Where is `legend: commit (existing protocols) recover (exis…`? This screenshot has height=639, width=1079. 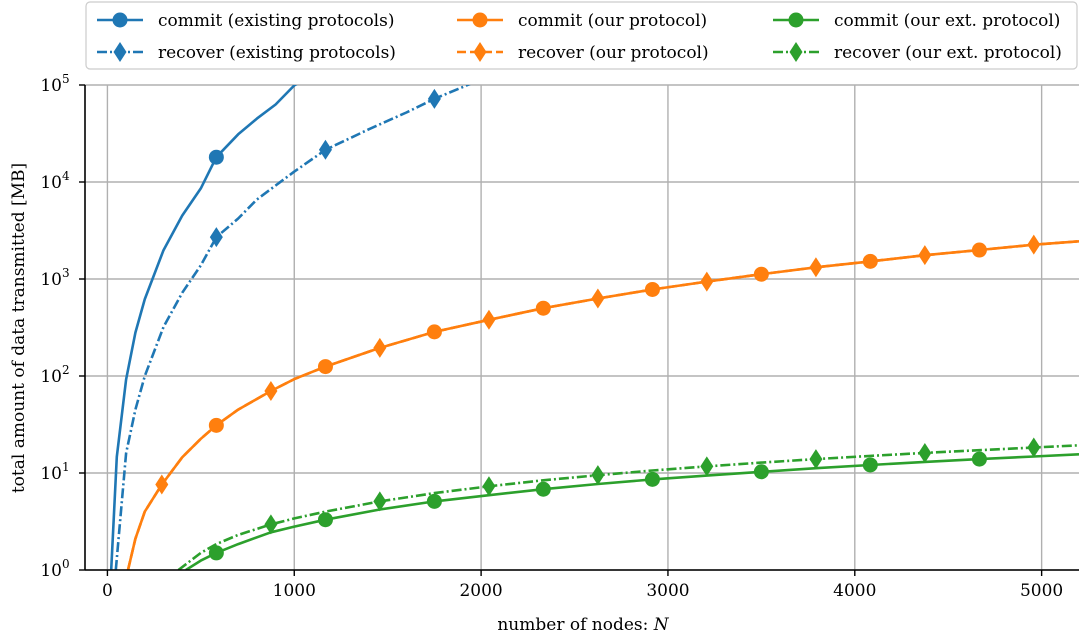 legend: commit (existing protocols) recover (exis… is located at coordinates (581, 35).